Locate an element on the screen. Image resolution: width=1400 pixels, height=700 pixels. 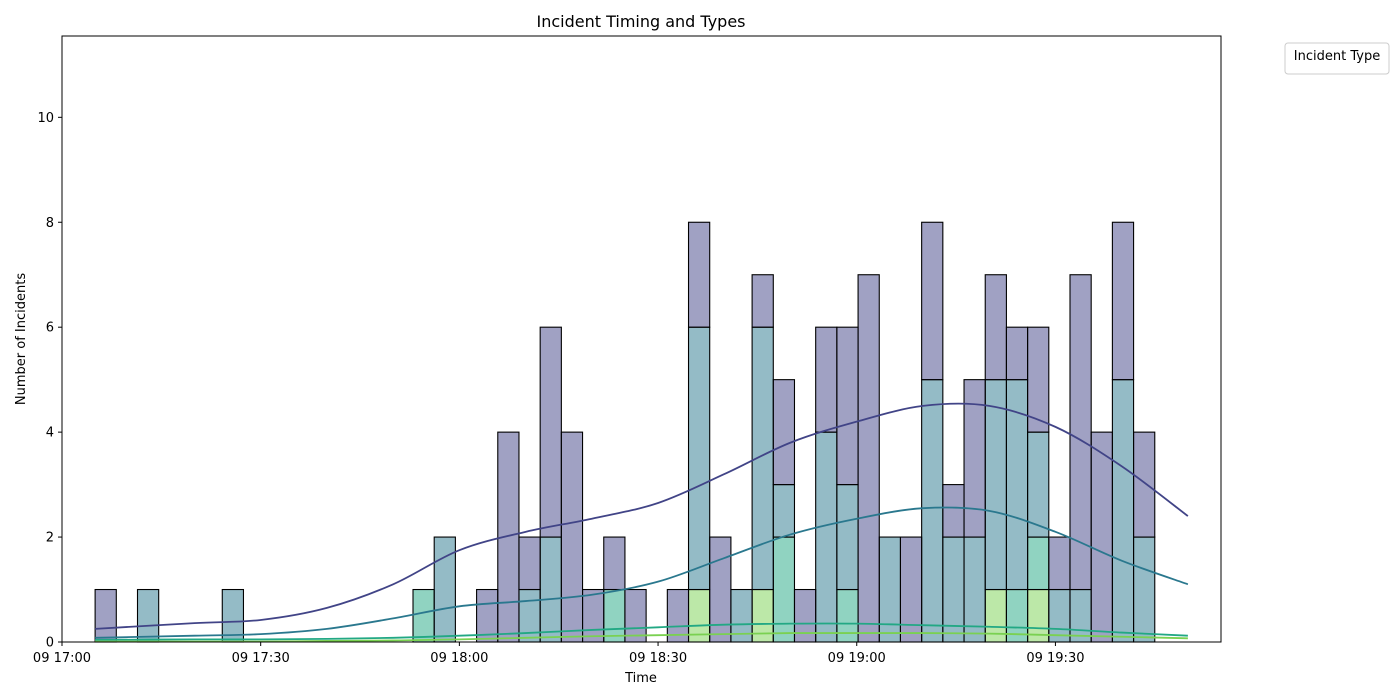
y-tick-label: 8 is located at coordinates (50, 223).